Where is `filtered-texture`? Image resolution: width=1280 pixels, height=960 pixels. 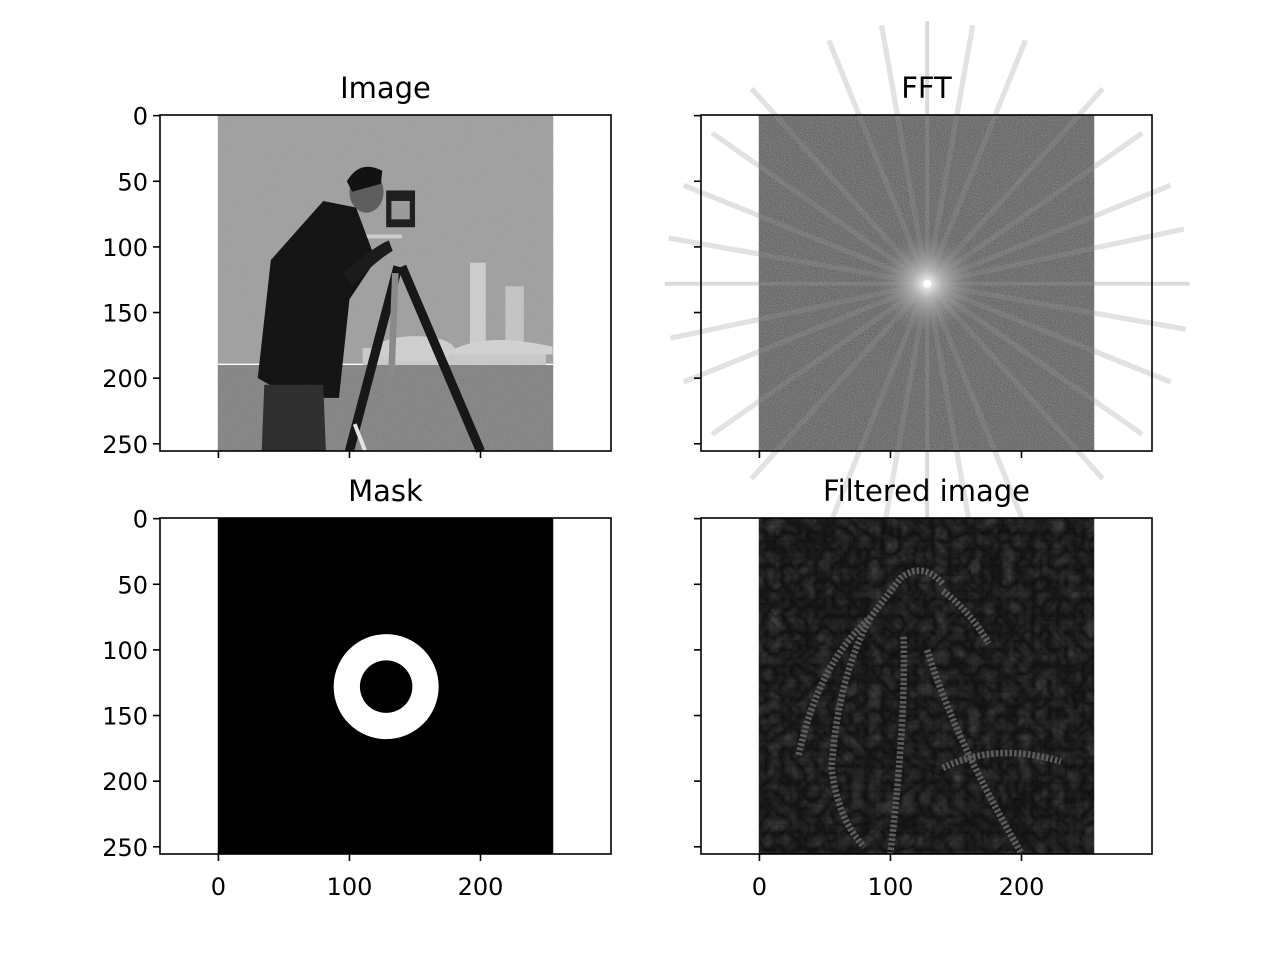 filtered-texture is located at coordinates (926, 686).